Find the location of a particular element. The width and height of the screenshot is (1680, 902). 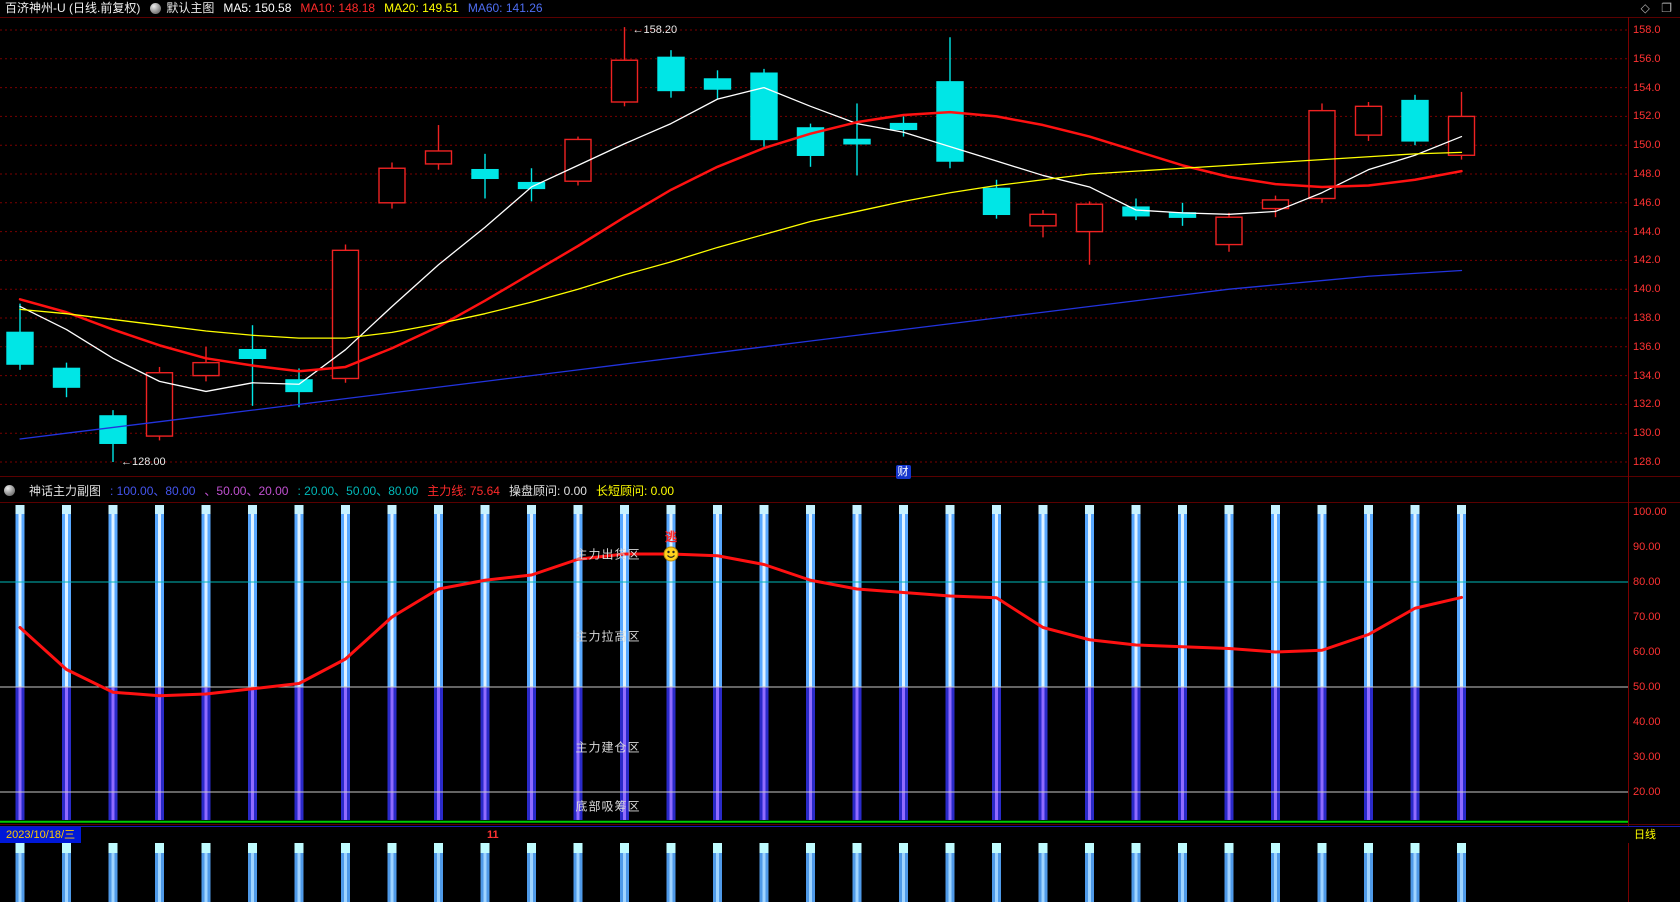

scroll-marker: 11 is located at coordinates (493, 835).